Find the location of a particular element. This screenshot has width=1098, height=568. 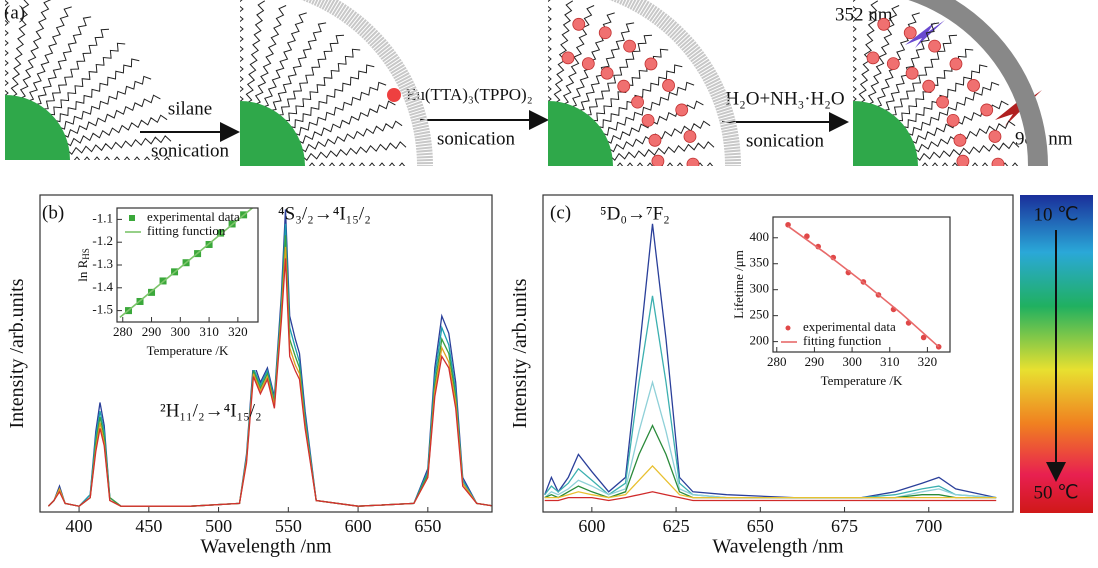

y-axis-label: ln RHS is located at coordinates (83, 265).